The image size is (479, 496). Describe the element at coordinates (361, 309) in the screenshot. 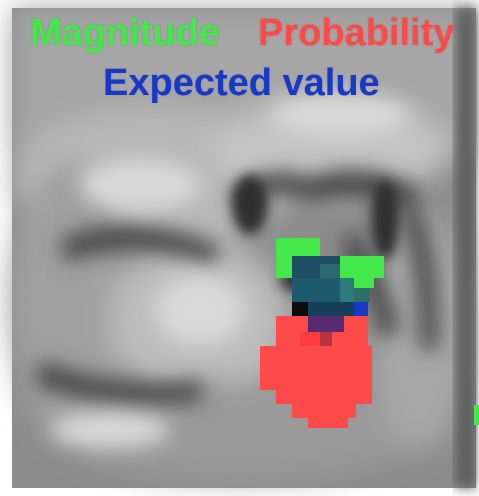

I see `expected-value-cluster` at that location.